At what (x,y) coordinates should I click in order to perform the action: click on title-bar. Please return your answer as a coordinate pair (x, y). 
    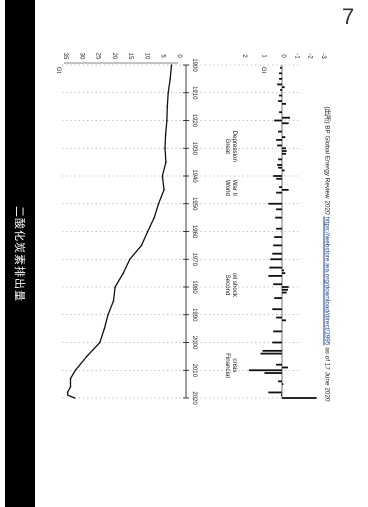
    Looking at the image, I should click on (20, 253).